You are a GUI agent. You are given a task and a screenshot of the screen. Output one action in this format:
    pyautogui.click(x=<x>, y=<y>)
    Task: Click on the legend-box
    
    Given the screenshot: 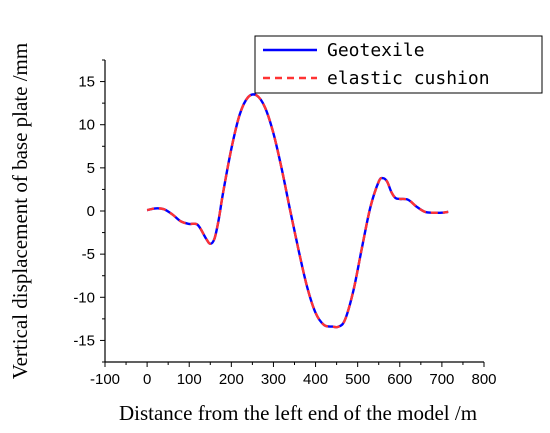 What is the action you would take?
    pyautogui.click(x=398, y=64)
    